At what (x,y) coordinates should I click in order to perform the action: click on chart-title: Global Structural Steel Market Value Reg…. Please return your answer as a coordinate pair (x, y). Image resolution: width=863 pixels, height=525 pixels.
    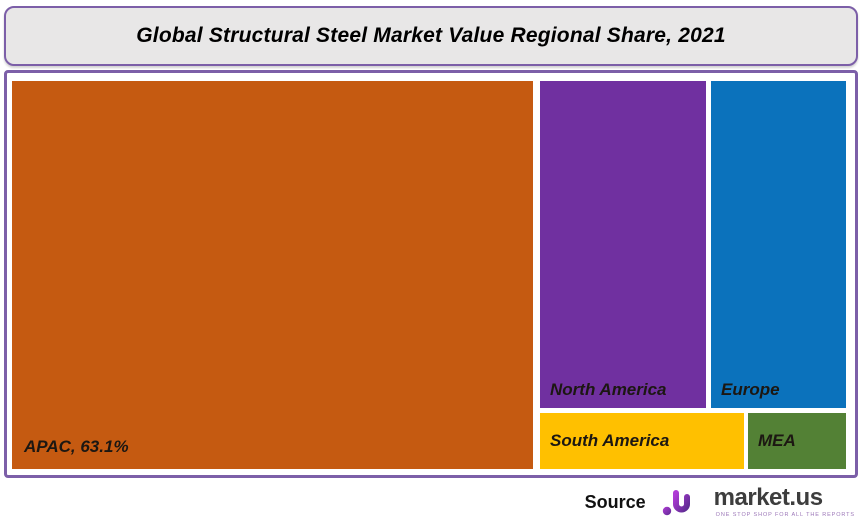
    Looking at the image, I should click on (431, 35).